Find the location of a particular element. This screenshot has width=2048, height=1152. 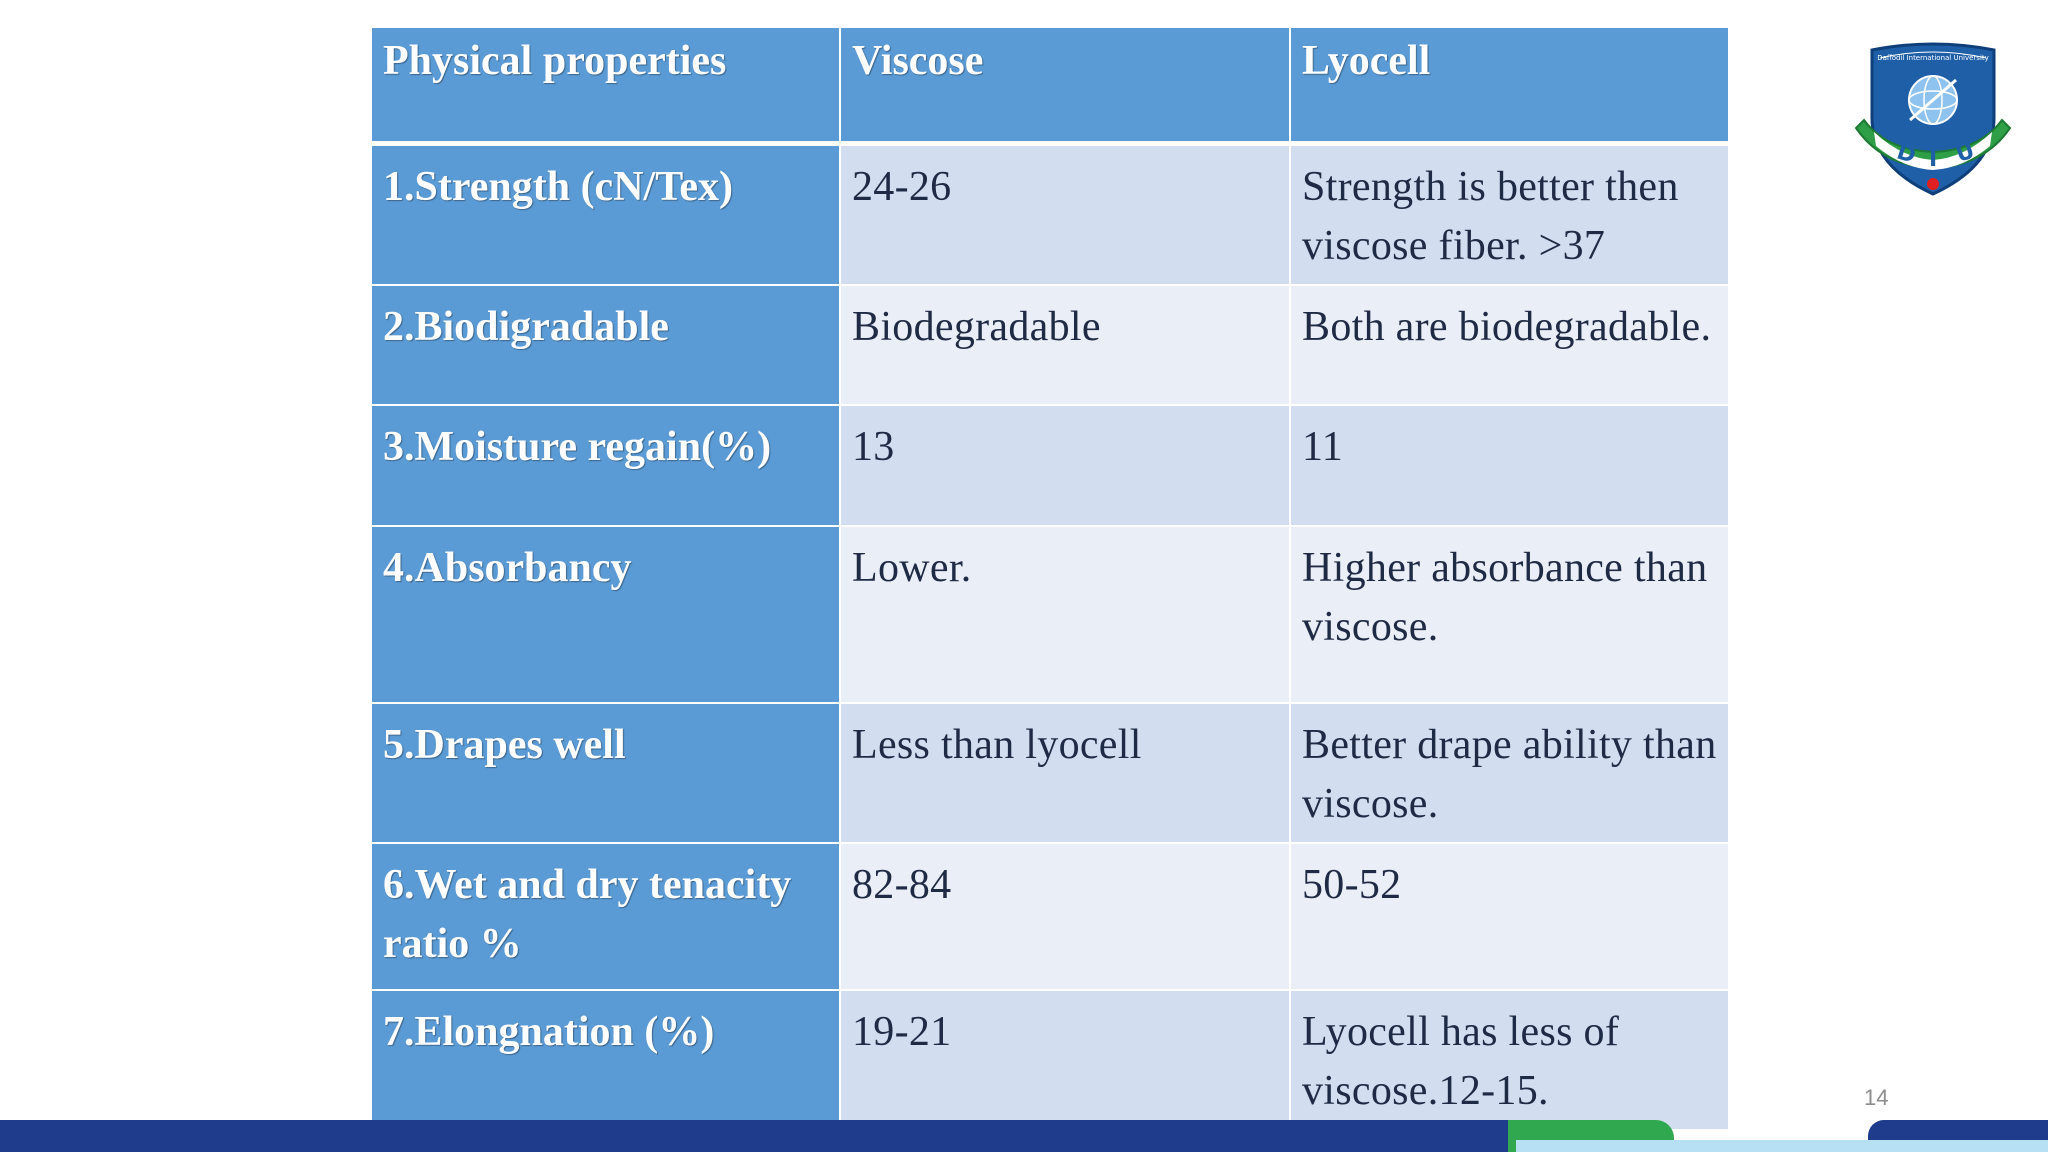

header-physical-properties: Physical properties is located at coordinates (606, 87).